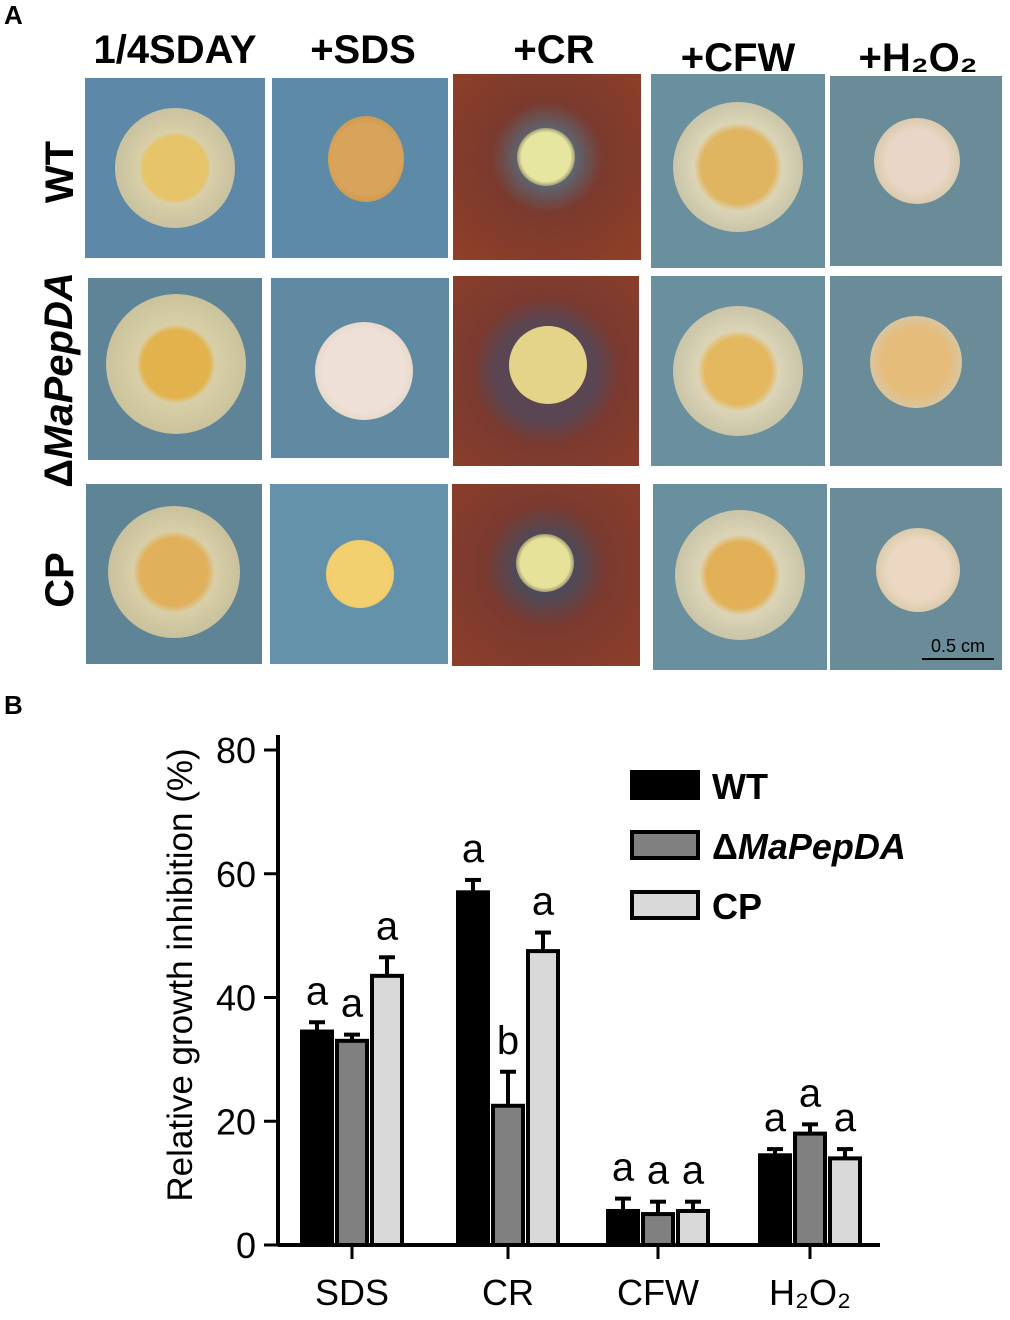 This screenshot has height=1320, width=1010. Describe the element at coordinates (810, 1093) in the screenshot. I see `significance-letter-1-3: a` at that location.